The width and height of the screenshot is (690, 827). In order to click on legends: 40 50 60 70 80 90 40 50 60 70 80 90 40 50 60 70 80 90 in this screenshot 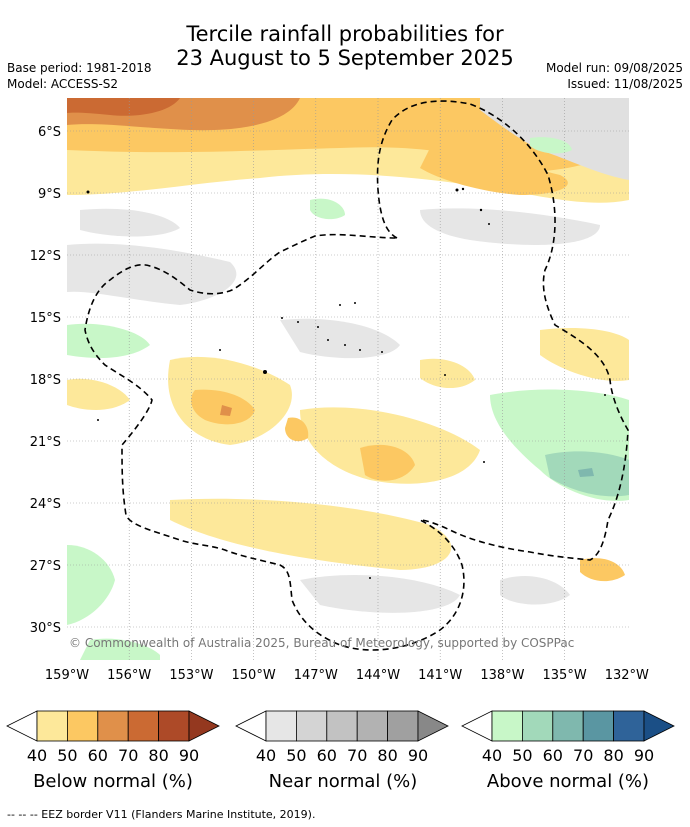, I will do `click(340, 737)`.